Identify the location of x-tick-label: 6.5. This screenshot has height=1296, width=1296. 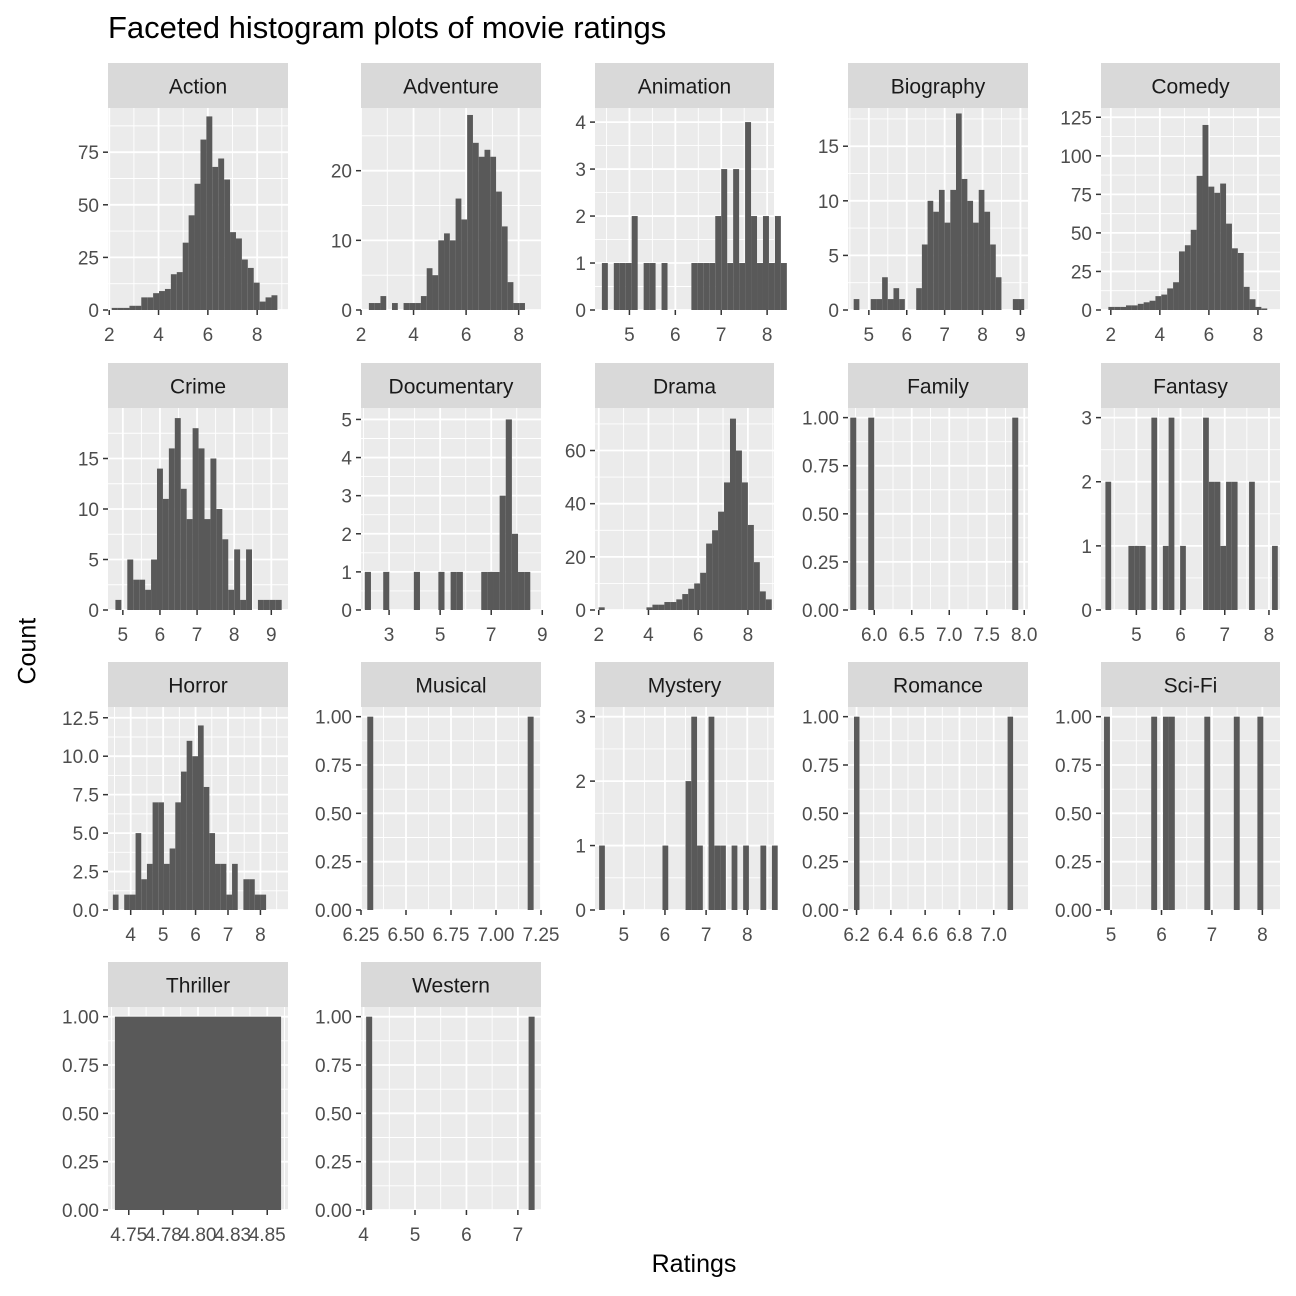
(912, 635).